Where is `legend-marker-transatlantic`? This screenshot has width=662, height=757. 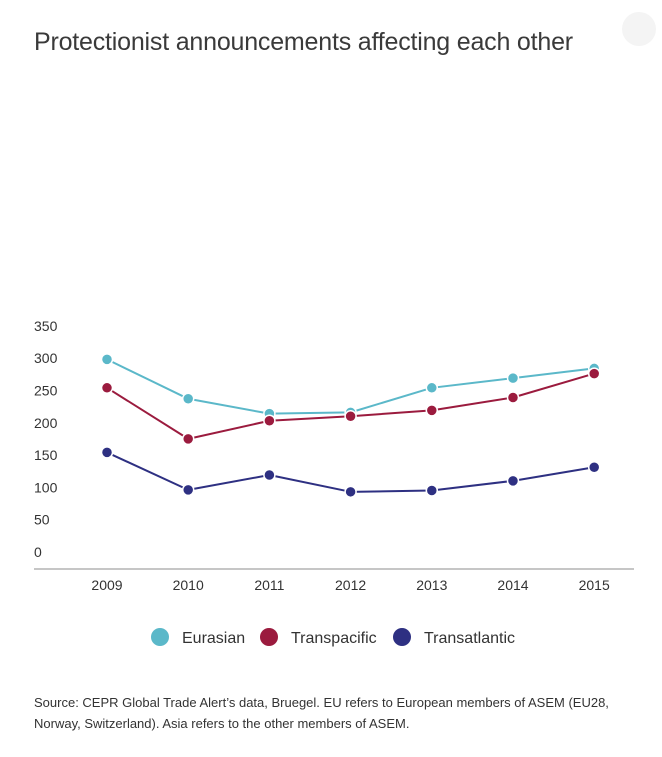 legend-marker-transatlantic is located at coordinates (402, 637).